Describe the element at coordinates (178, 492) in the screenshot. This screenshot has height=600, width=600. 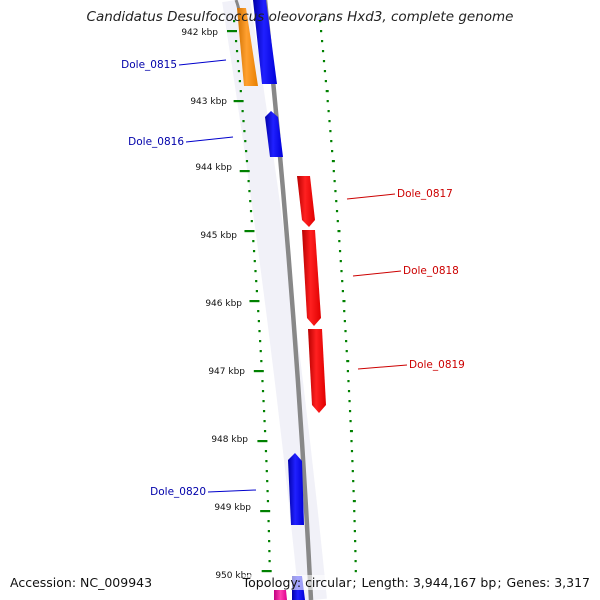
I see `gene-label-dole-0820: Dole_0820` at that location.